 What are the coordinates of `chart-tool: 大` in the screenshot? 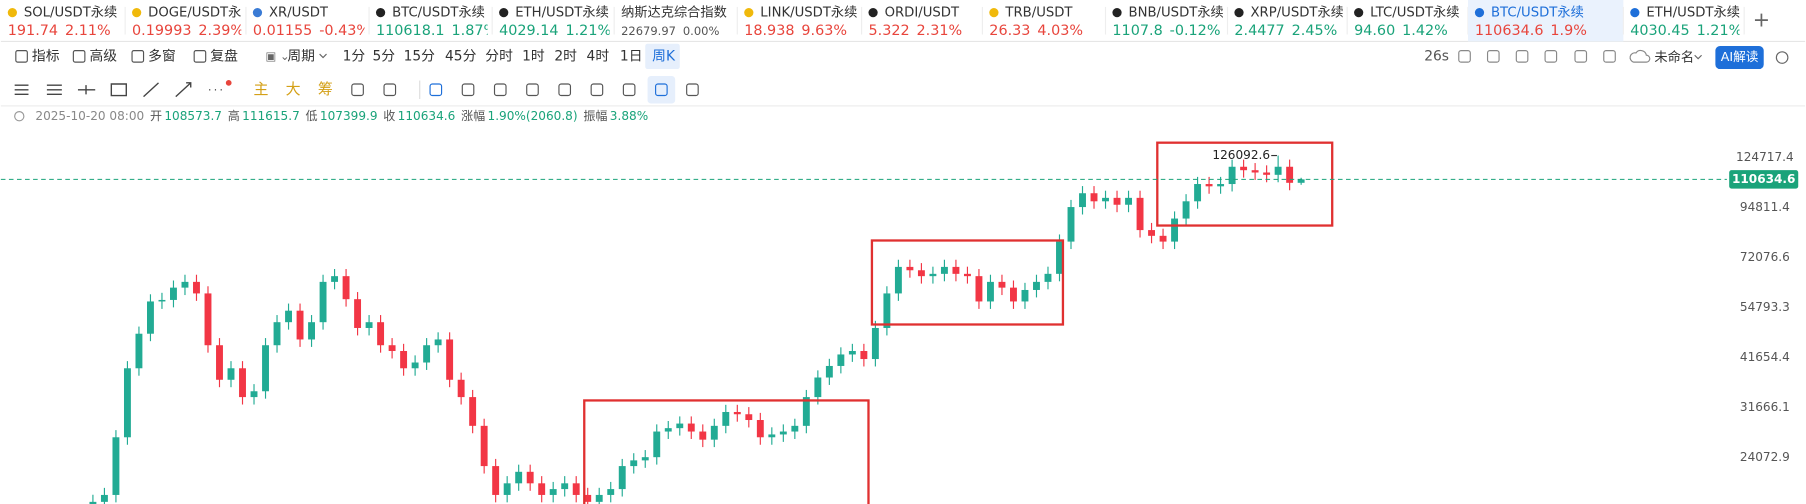 It's located at (293, 89).